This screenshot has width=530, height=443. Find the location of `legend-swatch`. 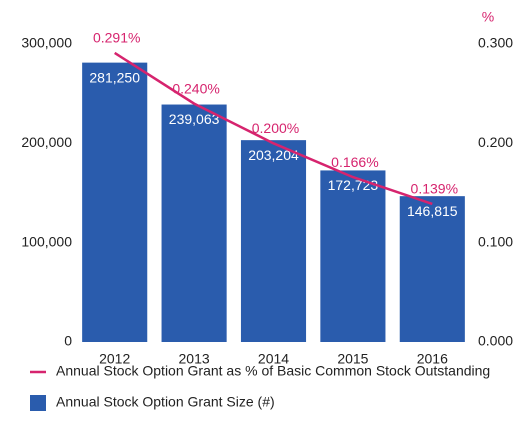

legend-swatch is located at coordinates (38, 403).